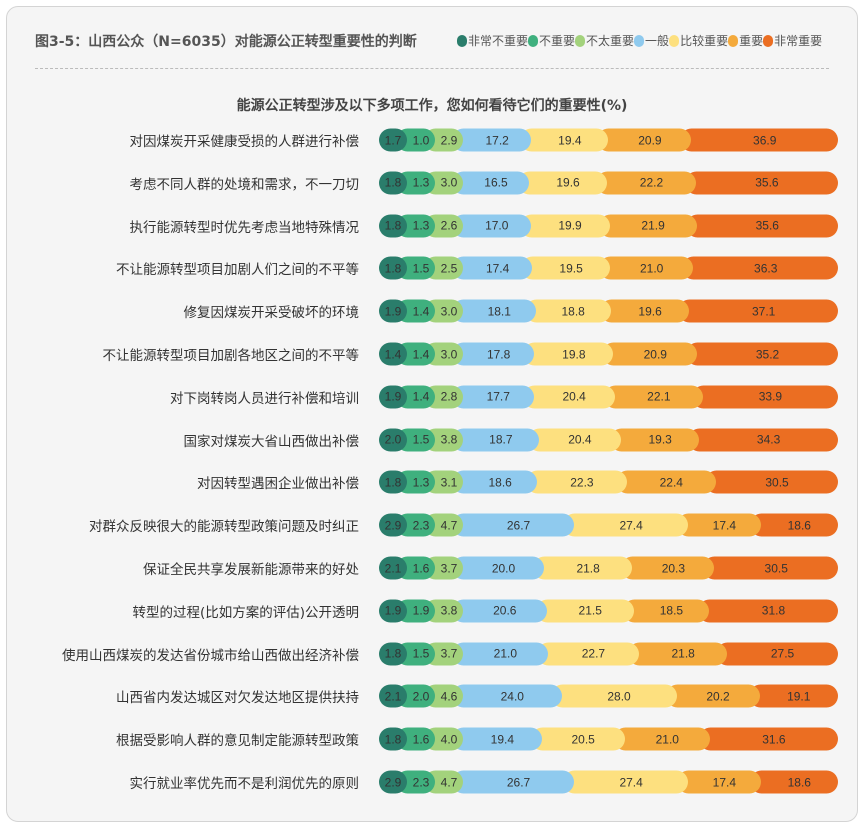 This screenshot has height=828, width=867. I want to click on data-label: 17.2, so click(497, 140).